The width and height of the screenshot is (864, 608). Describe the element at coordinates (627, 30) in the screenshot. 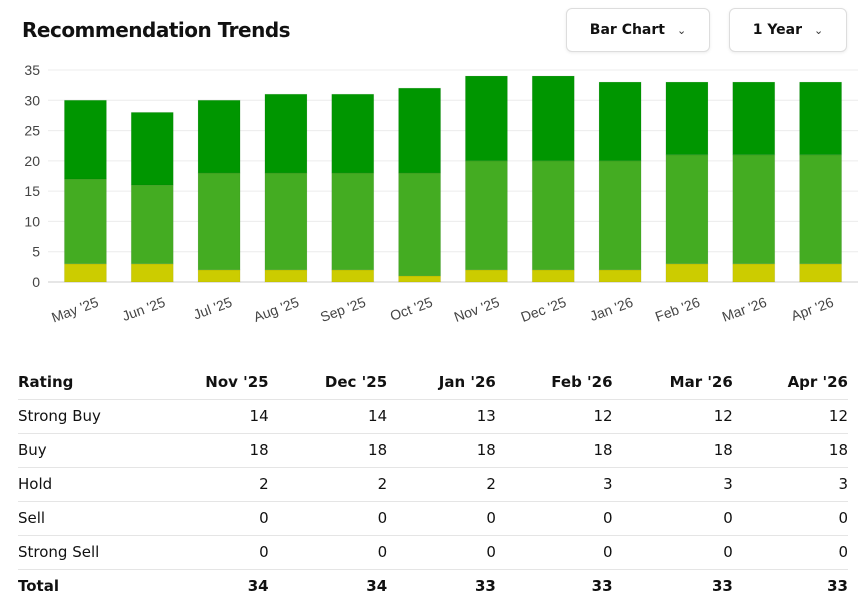

I see `chart-type-label: Bar Chart` at that location.